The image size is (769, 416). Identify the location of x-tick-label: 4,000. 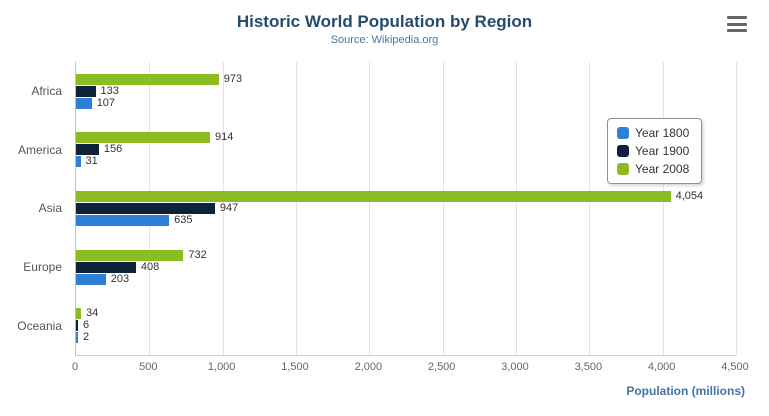
(661, 367).